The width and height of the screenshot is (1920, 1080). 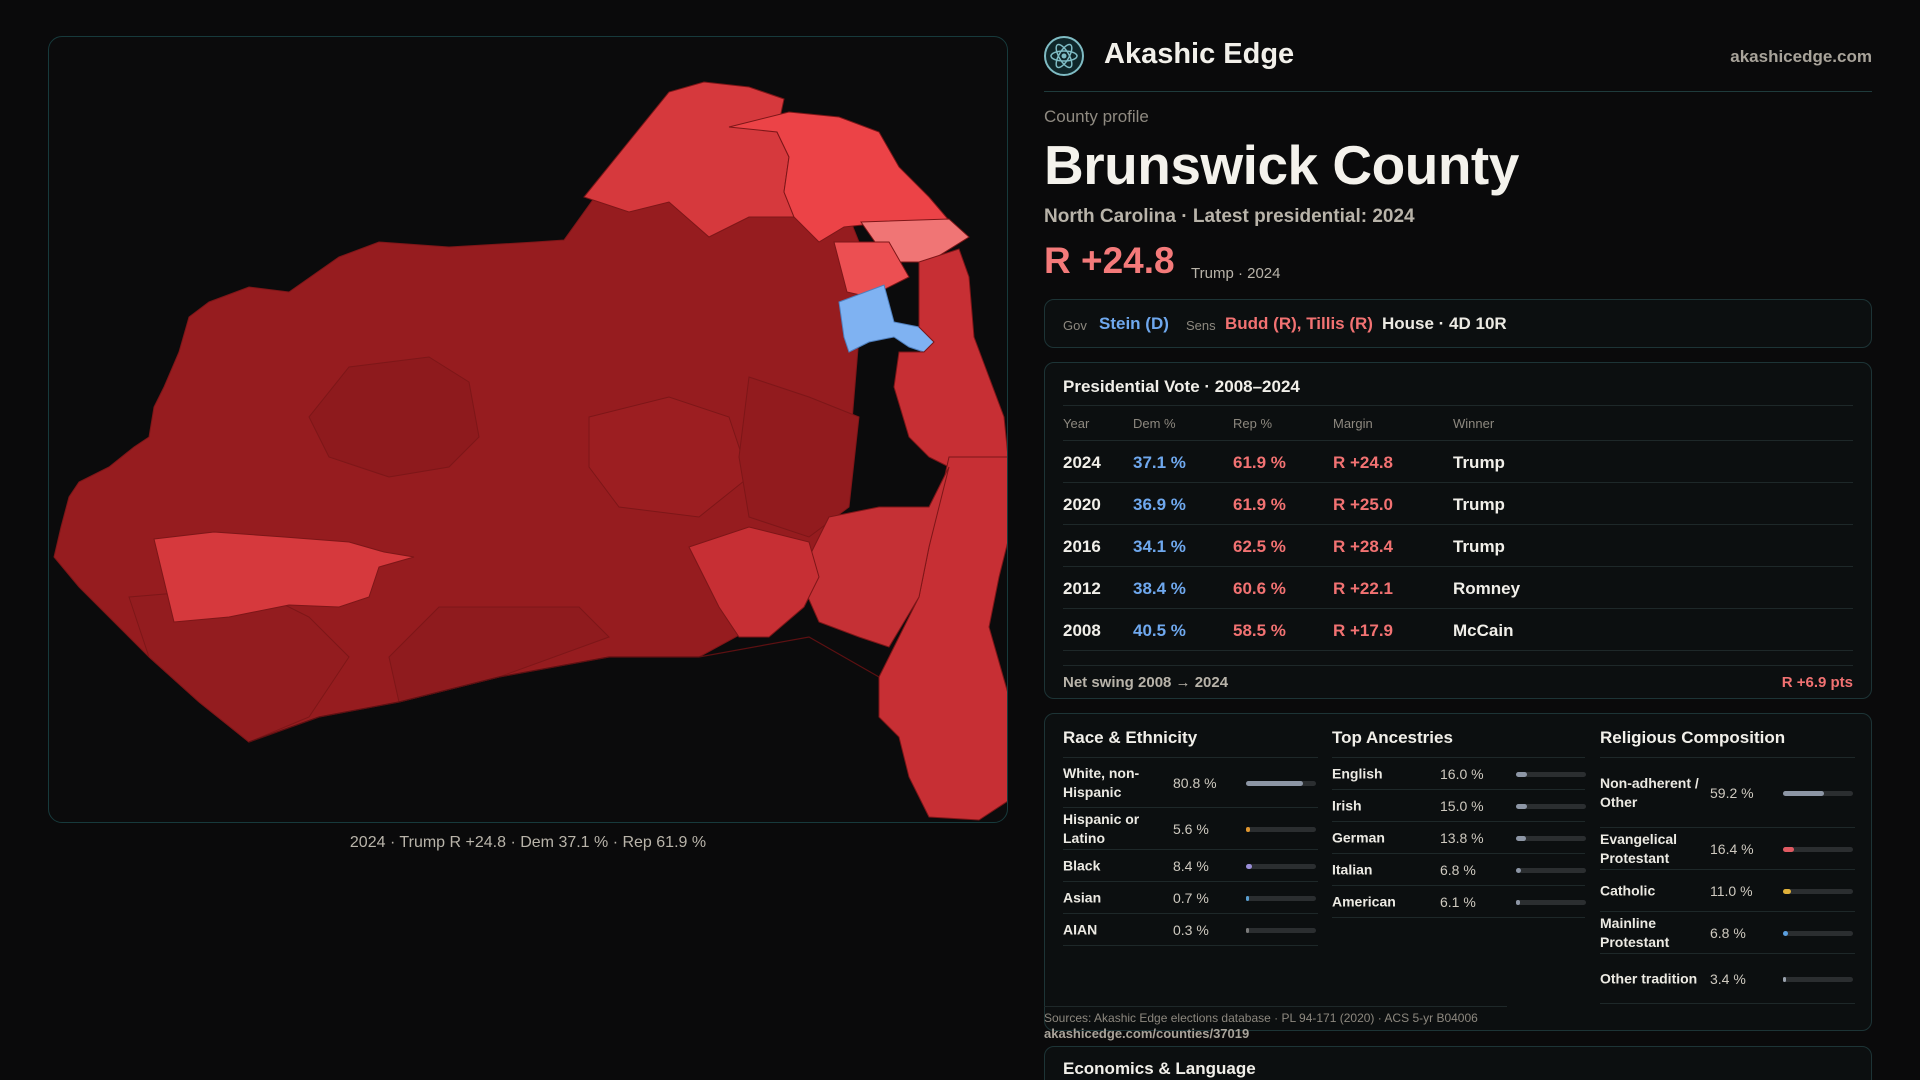 I want to click on cell-dem: 38.4 %, so click(x=1159, y=588).